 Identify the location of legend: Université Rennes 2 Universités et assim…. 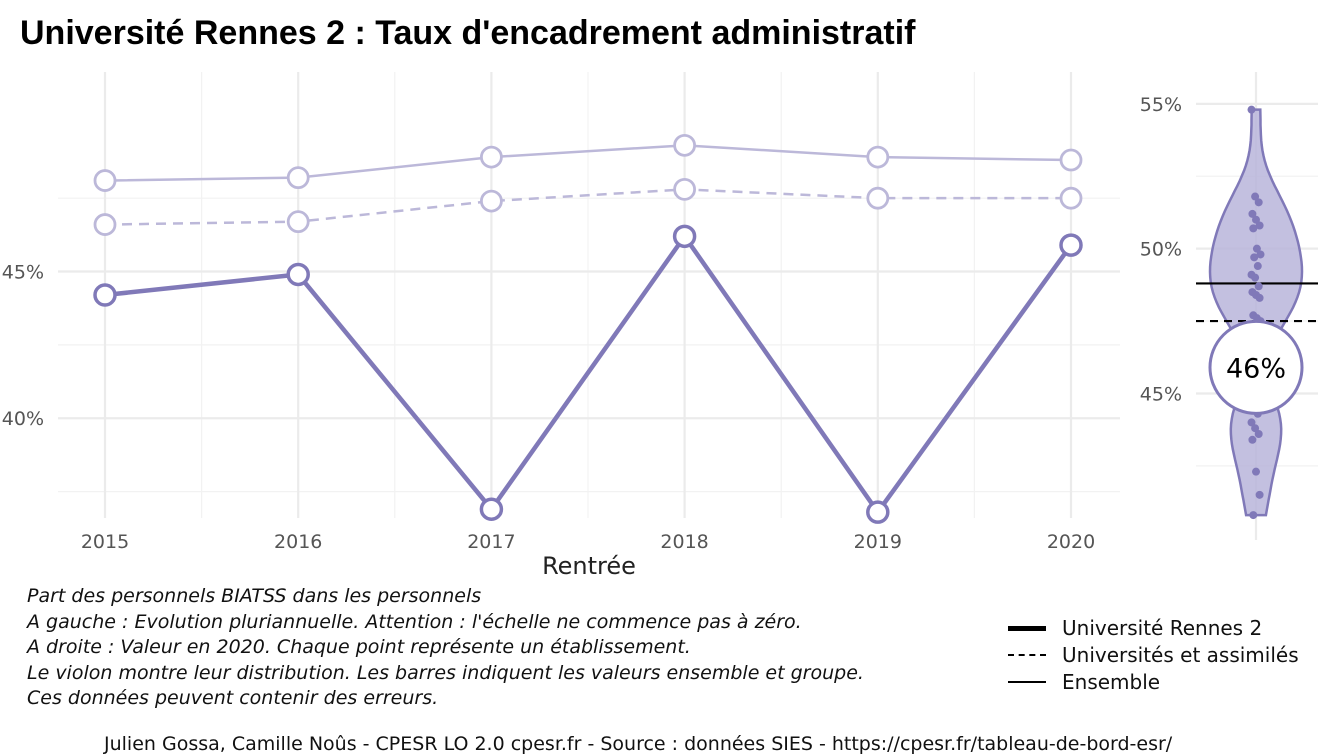
(1152, 654).